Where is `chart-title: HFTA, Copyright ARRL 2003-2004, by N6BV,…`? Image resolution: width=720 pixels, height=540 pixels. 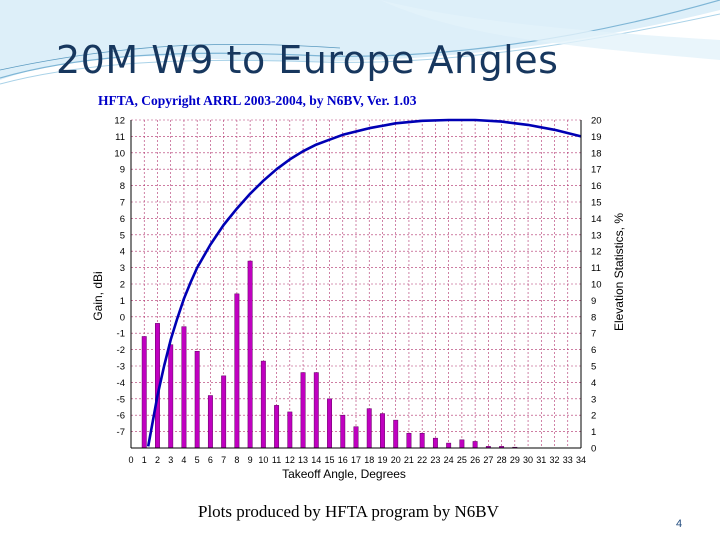
chart-title: HFTA, Copyright ARRL 2003-2004, by N6BV,… is located at coordinates (257, 100).